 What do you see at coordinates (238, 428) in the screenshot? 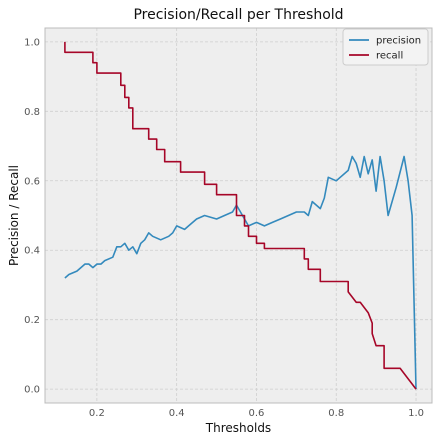
I see `x-axis-label: Thresholds` at bounding box center [238, 428].